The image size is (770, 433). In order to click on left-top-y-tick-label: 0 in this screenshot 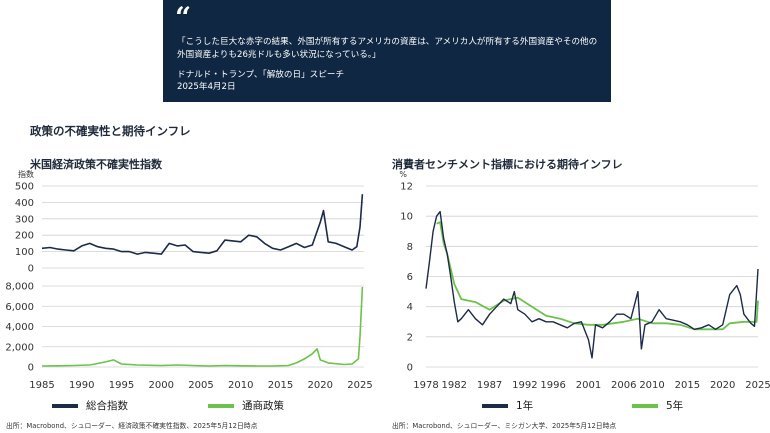, I will do `click(31, 269)`.